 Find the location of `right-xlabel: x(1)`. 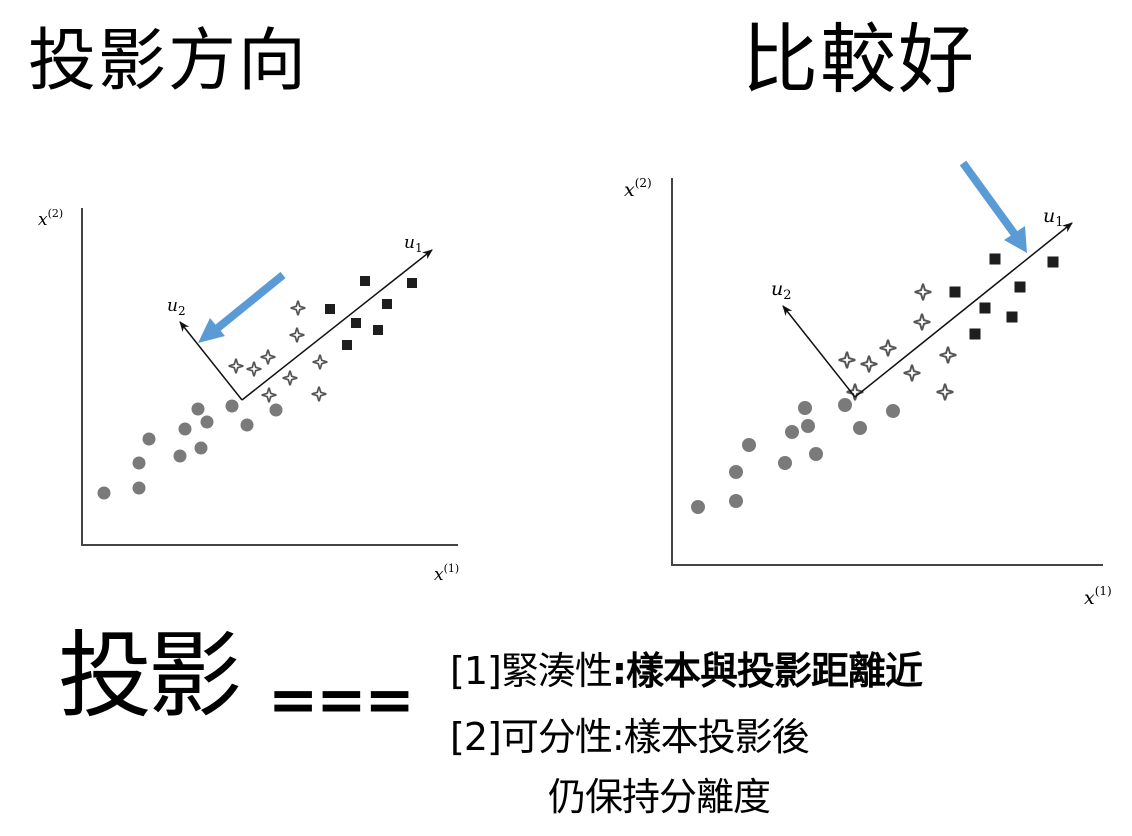

right-xlabel: x(1) is located at coordinates (1098, 596).